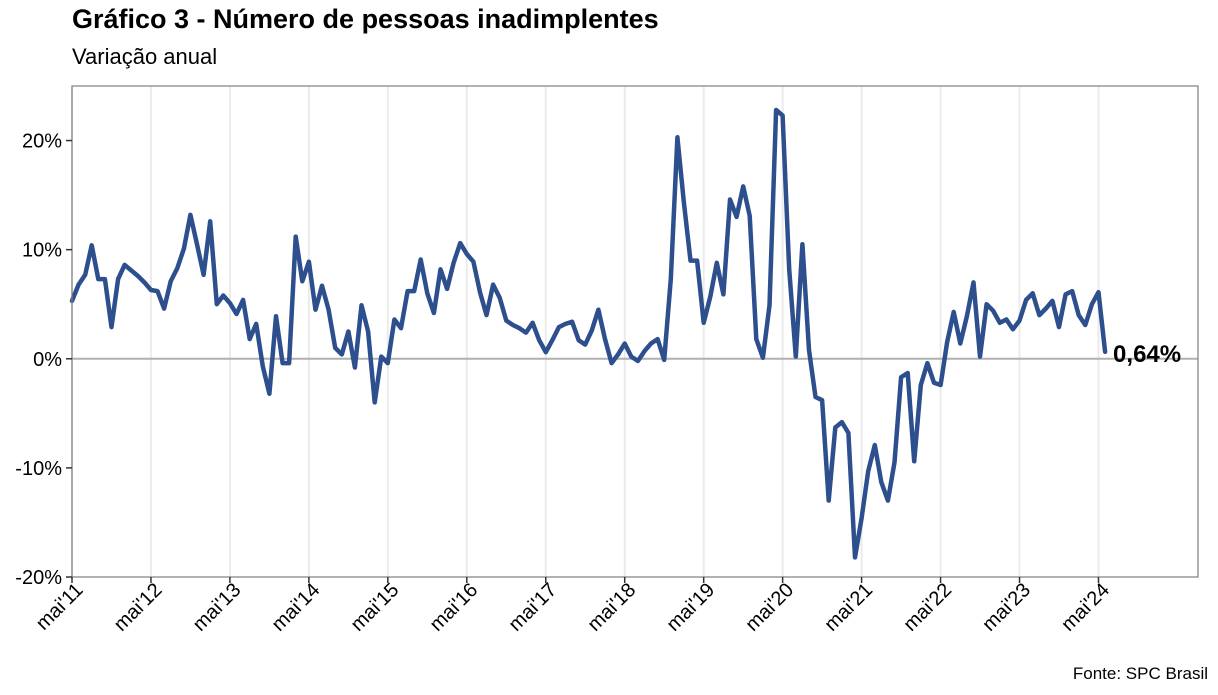 Image resolution: width=1218 pixels, height=695 pixels. I want to click on x-tick-label: mai'21, so click(848, 607).